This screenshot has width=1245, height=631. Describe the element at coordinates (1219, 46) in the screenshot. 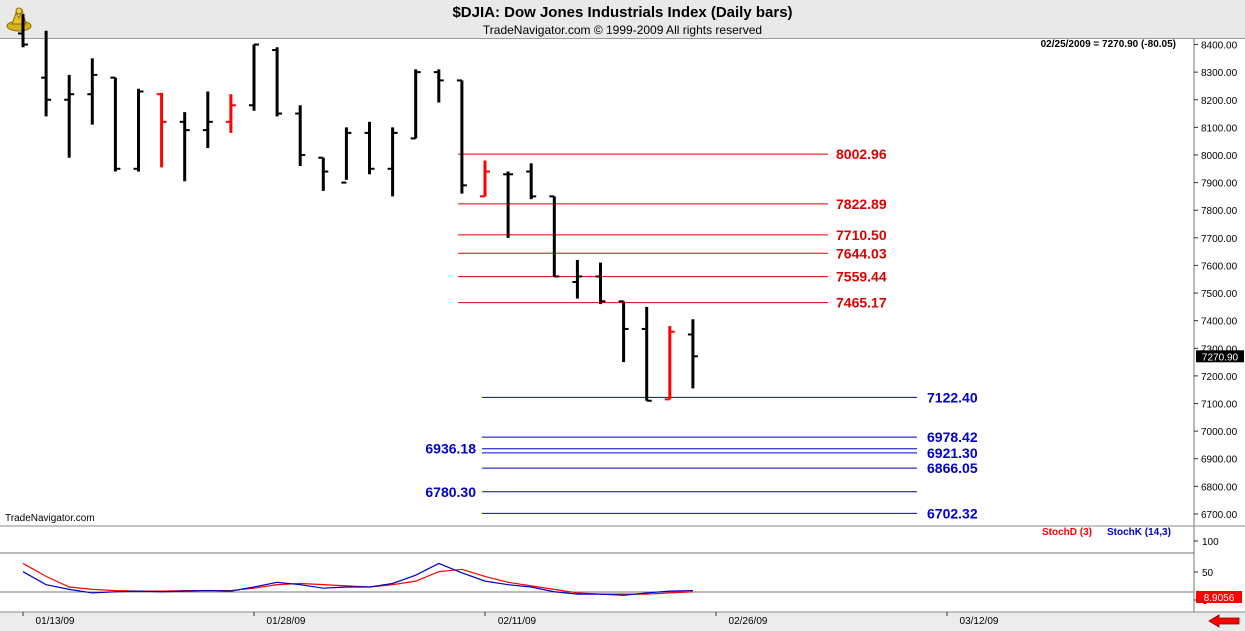

I see `price-tick-label: 8400.00` at that location.